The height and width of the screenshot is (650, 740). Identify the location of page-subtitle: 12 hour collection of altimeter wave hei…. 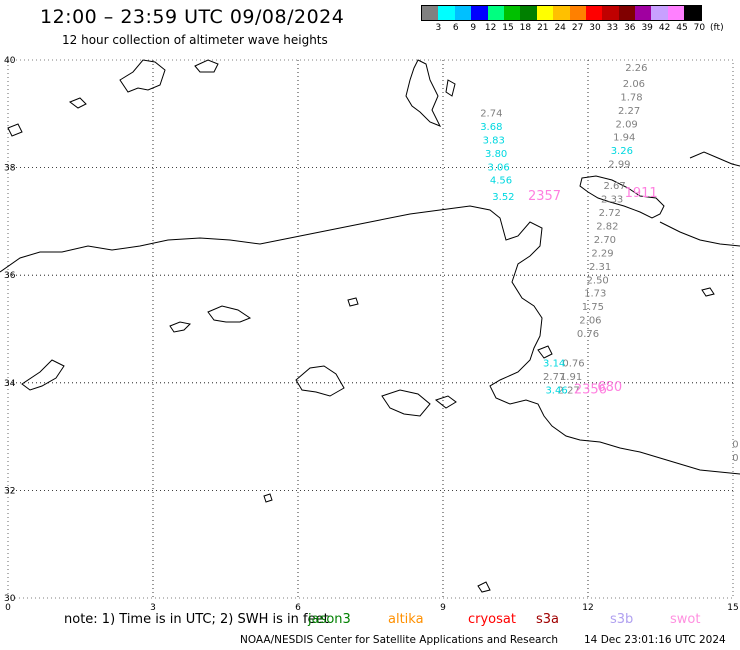
(195, 40).